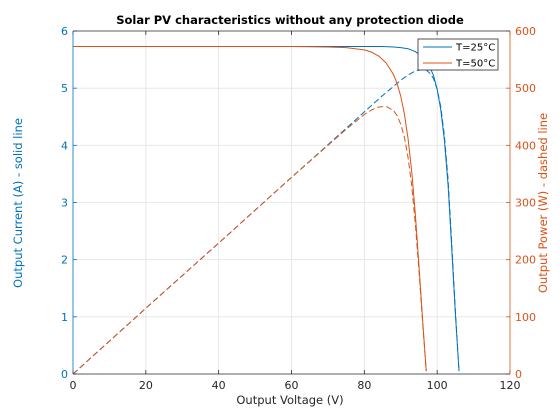 The width and height of the screenshot is (560, 420). Describe the element at coordinates (219, 385) in the screenshot. I see `x-tick-label: 40` at that location.